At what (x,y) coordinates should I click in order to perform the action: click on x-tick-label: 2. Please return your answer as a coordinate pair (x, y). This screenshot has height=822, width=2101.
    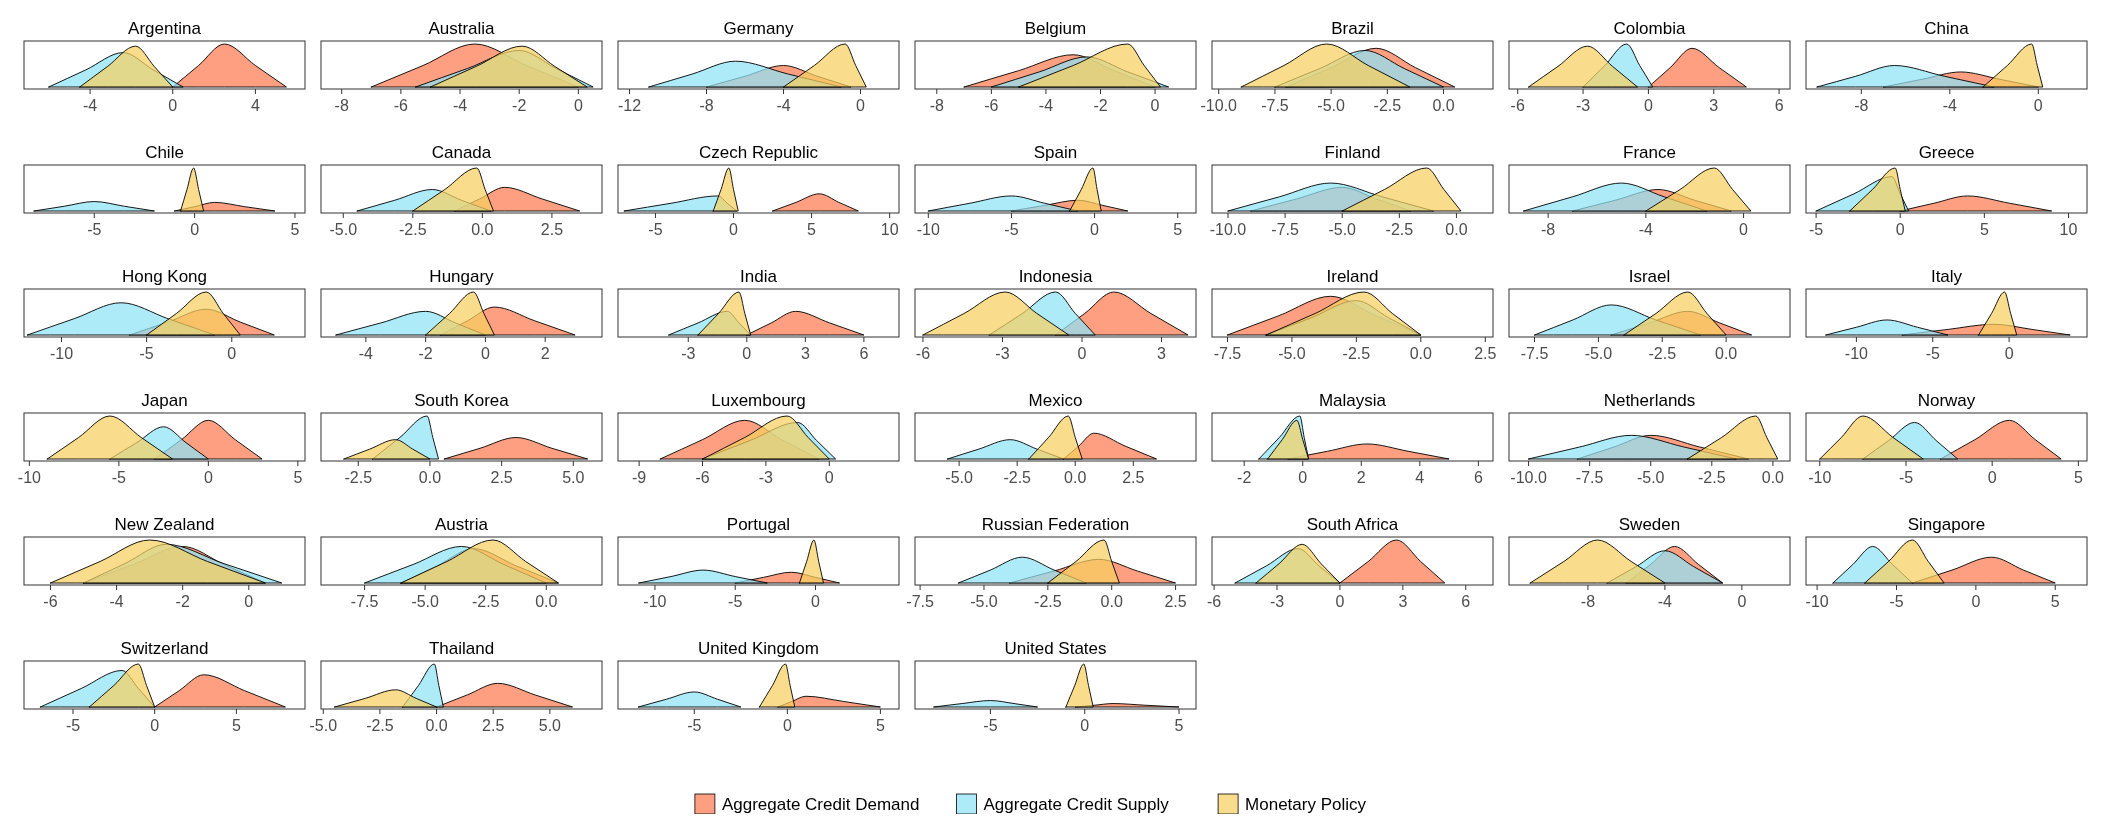
    Looking at the image, I should click on (545, 353).